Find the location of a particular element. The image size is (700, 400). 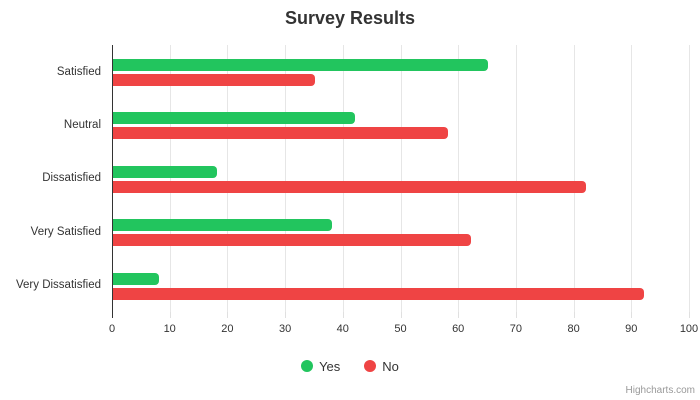

legend-marker-yes is located at coordinates (307, 366).